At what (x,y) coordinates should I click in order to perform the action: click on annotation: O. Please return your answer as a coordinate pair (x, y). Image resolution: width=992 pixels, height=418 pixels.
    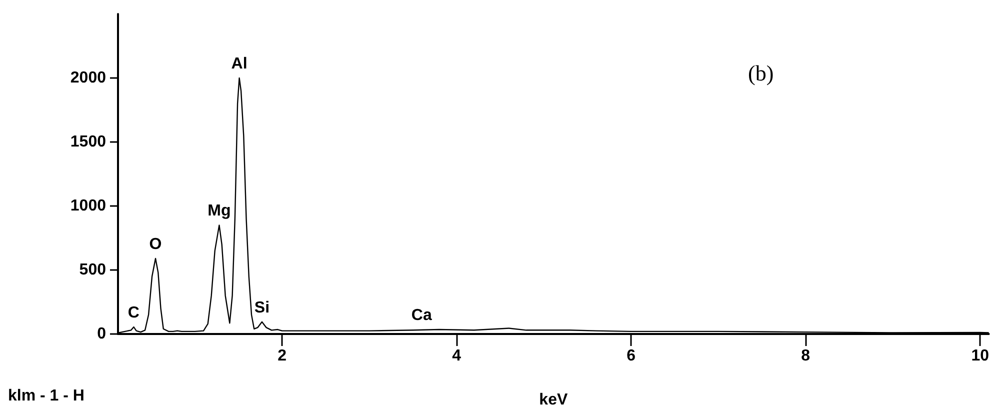
    Looking at the image, I should click on (155, 244).